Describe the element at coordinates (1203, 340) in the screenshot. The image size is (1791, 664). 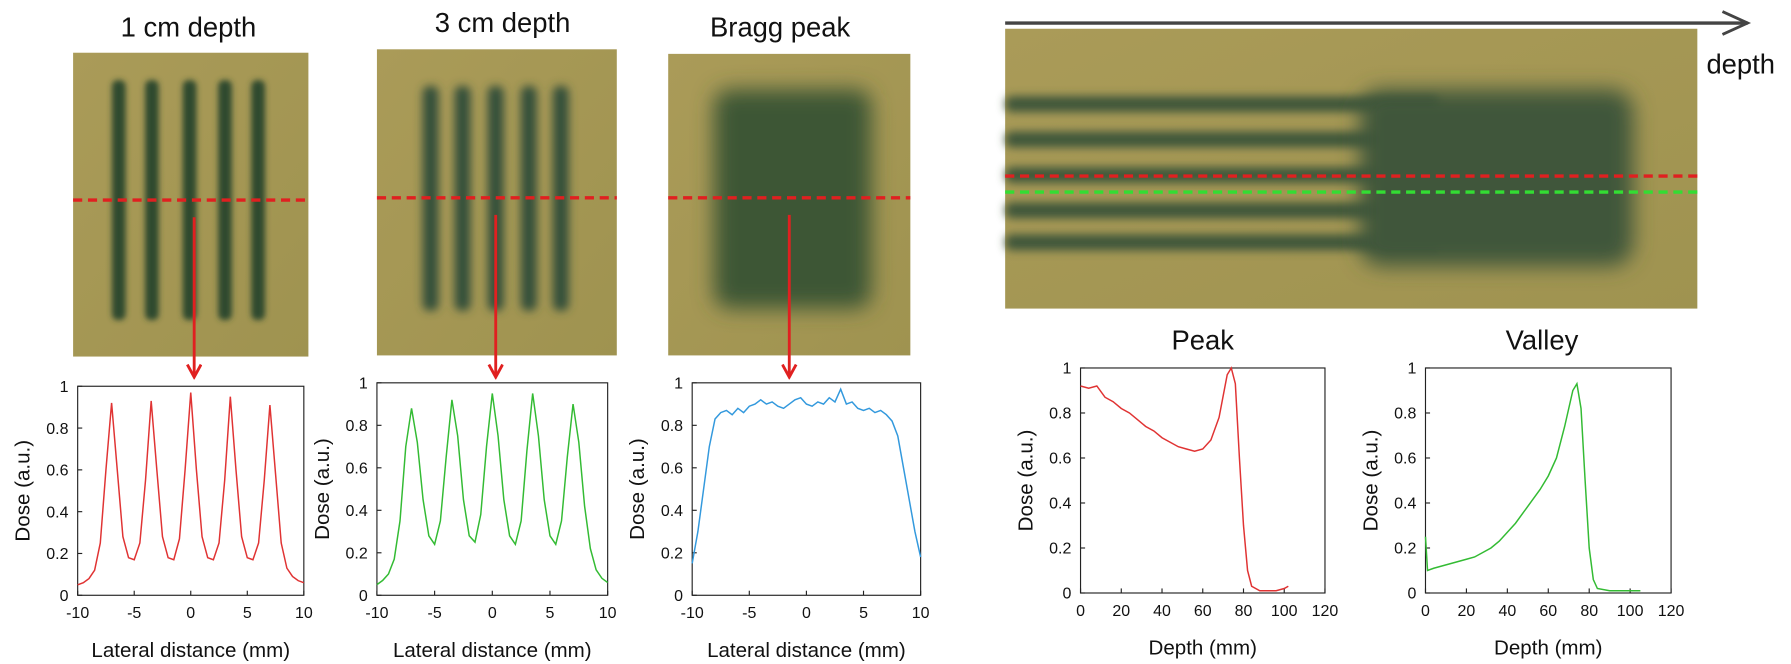
I see `chart-title: Peak` at that location.